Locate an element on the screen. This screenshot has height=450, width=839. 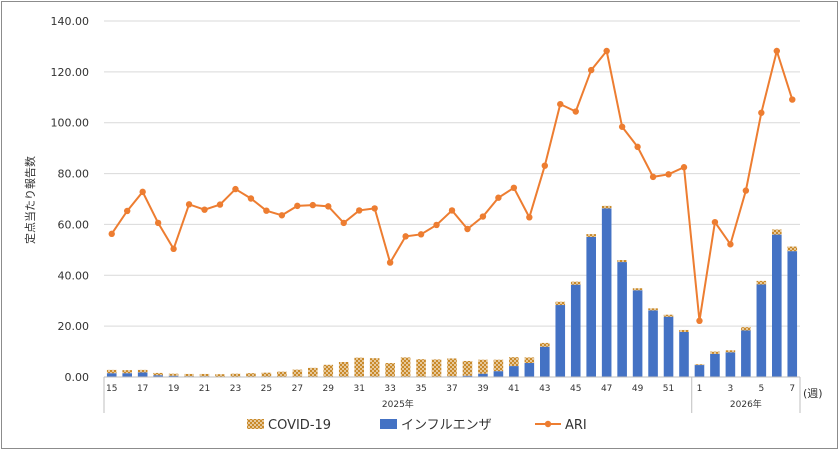
legend-ari-marker is located at coordinates (548, 424).